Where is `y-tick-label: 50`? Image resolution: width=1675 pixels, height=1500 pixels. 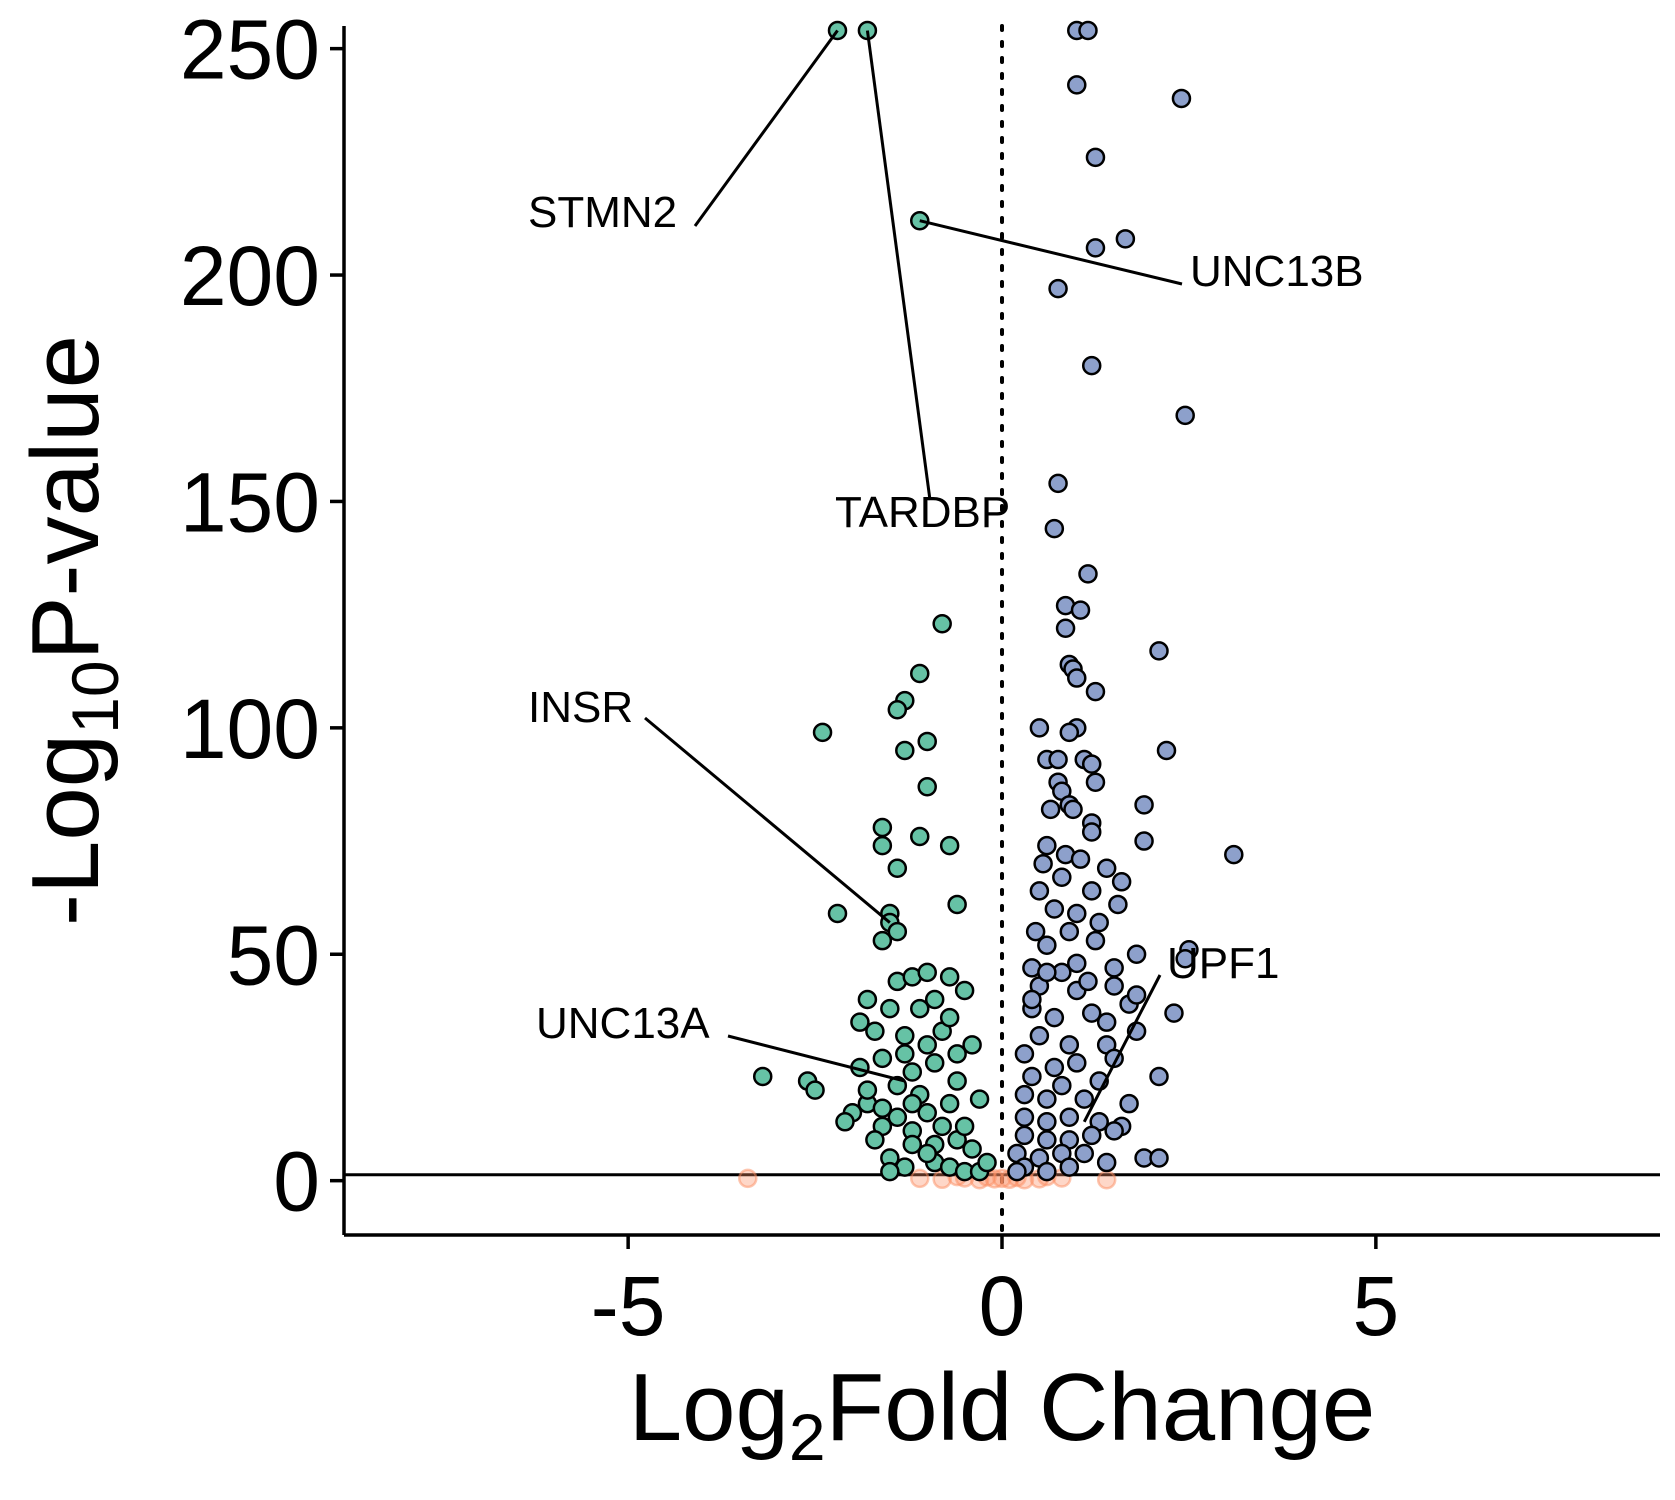 y-tick-label: 50 is located at coordinates (273, 955).